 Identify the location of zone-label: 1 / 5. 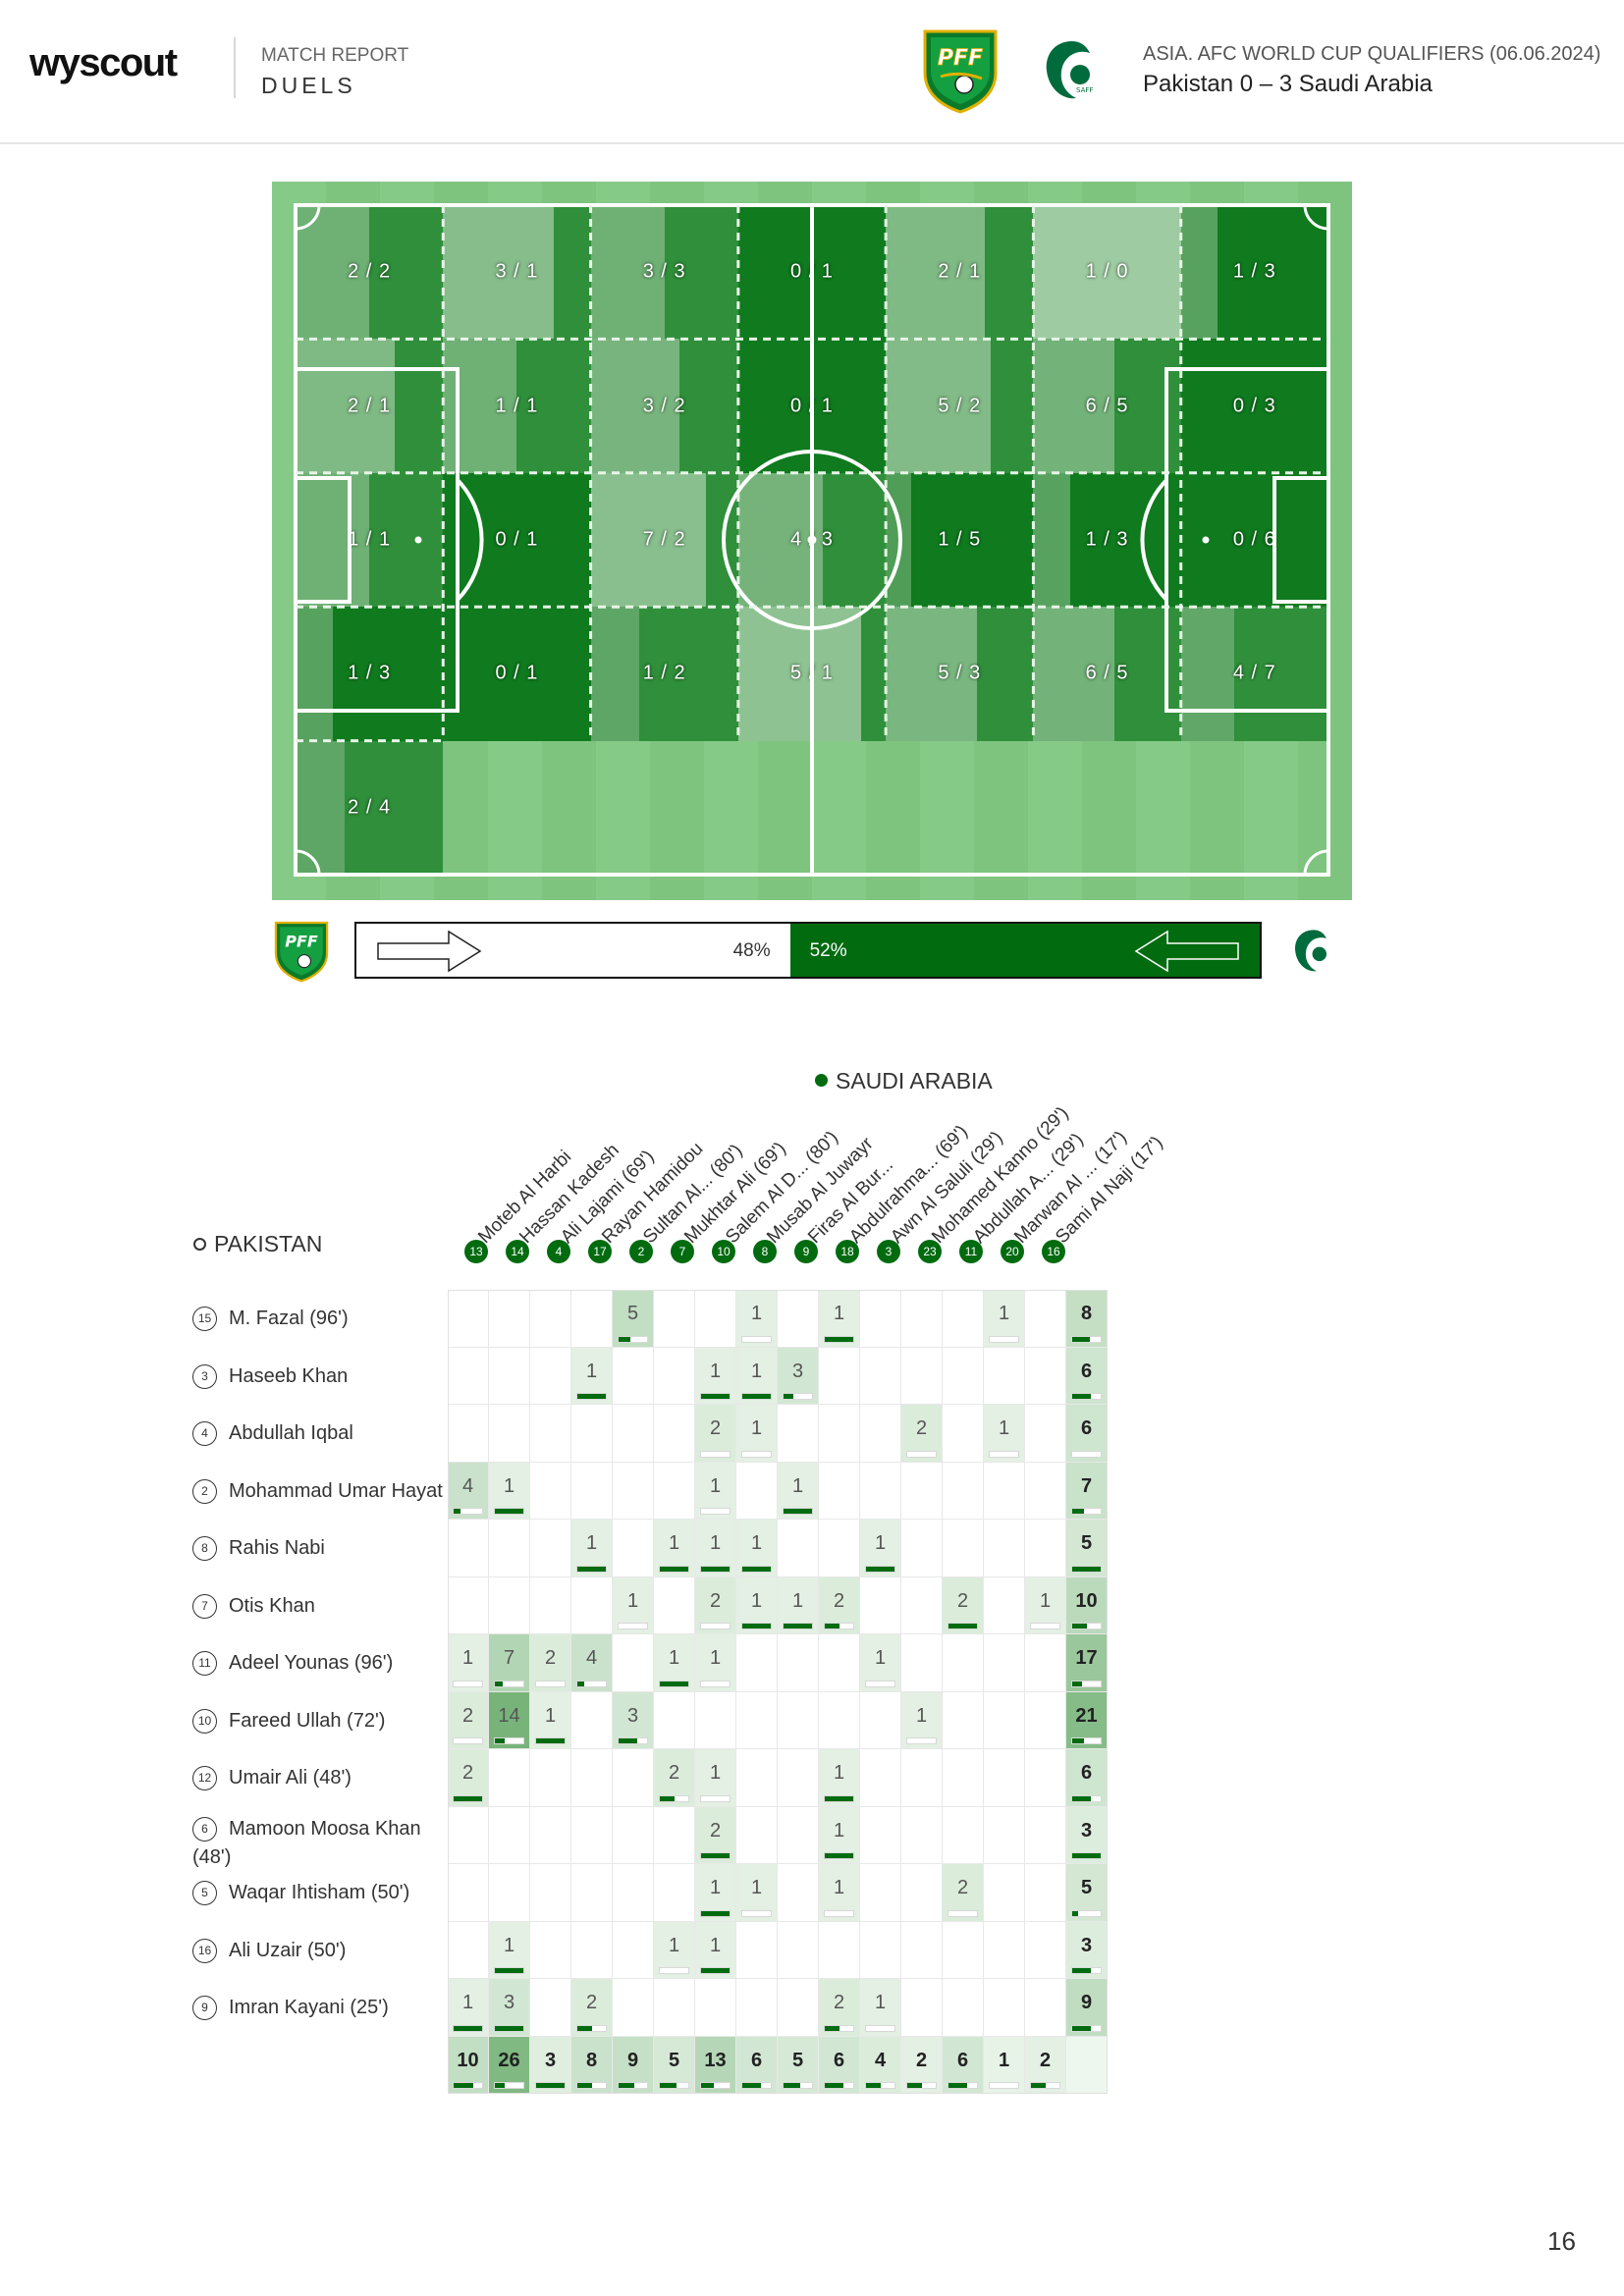
(960, 539).